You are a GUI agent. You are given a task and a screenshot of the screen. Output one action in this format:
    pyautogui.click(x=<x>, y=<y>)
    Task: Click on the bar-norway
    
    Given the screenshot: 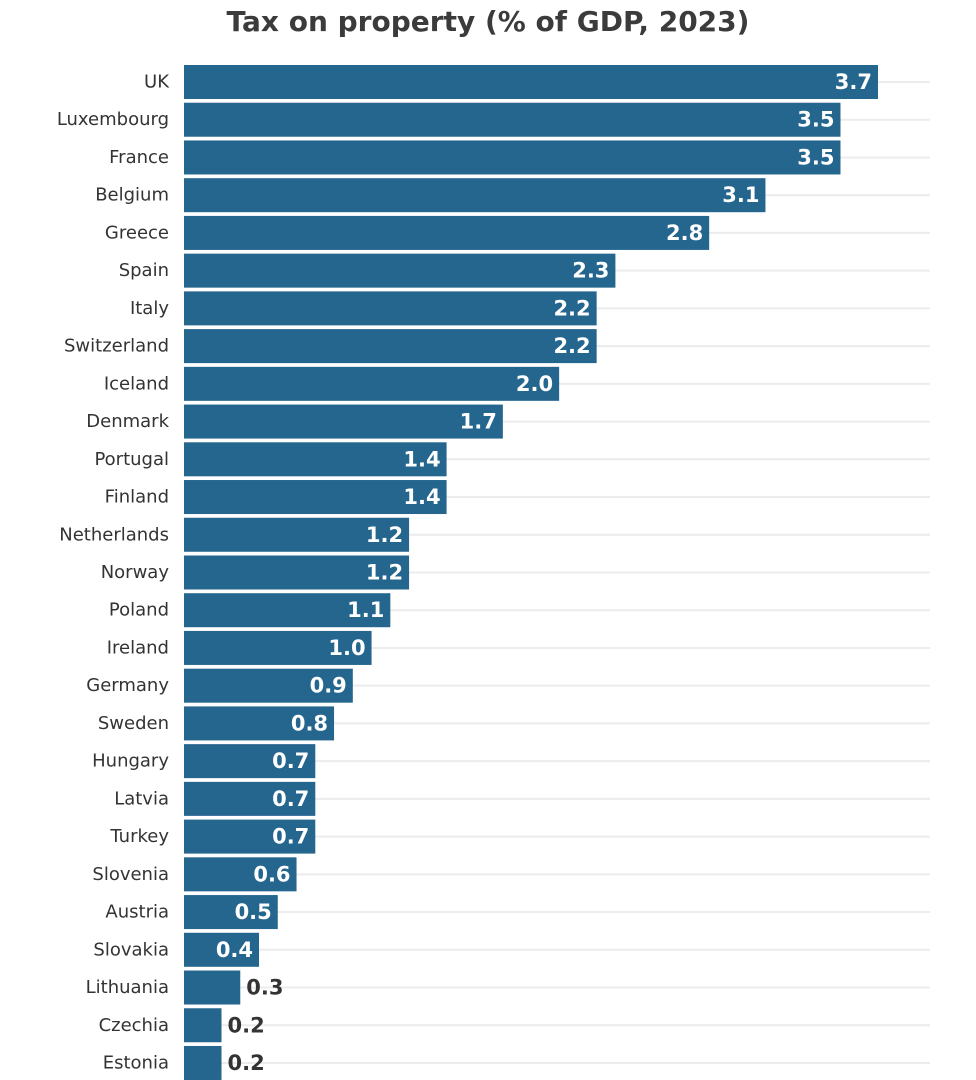 What is the action you would take?
    pyautogui.click(x=297, y=572)
    